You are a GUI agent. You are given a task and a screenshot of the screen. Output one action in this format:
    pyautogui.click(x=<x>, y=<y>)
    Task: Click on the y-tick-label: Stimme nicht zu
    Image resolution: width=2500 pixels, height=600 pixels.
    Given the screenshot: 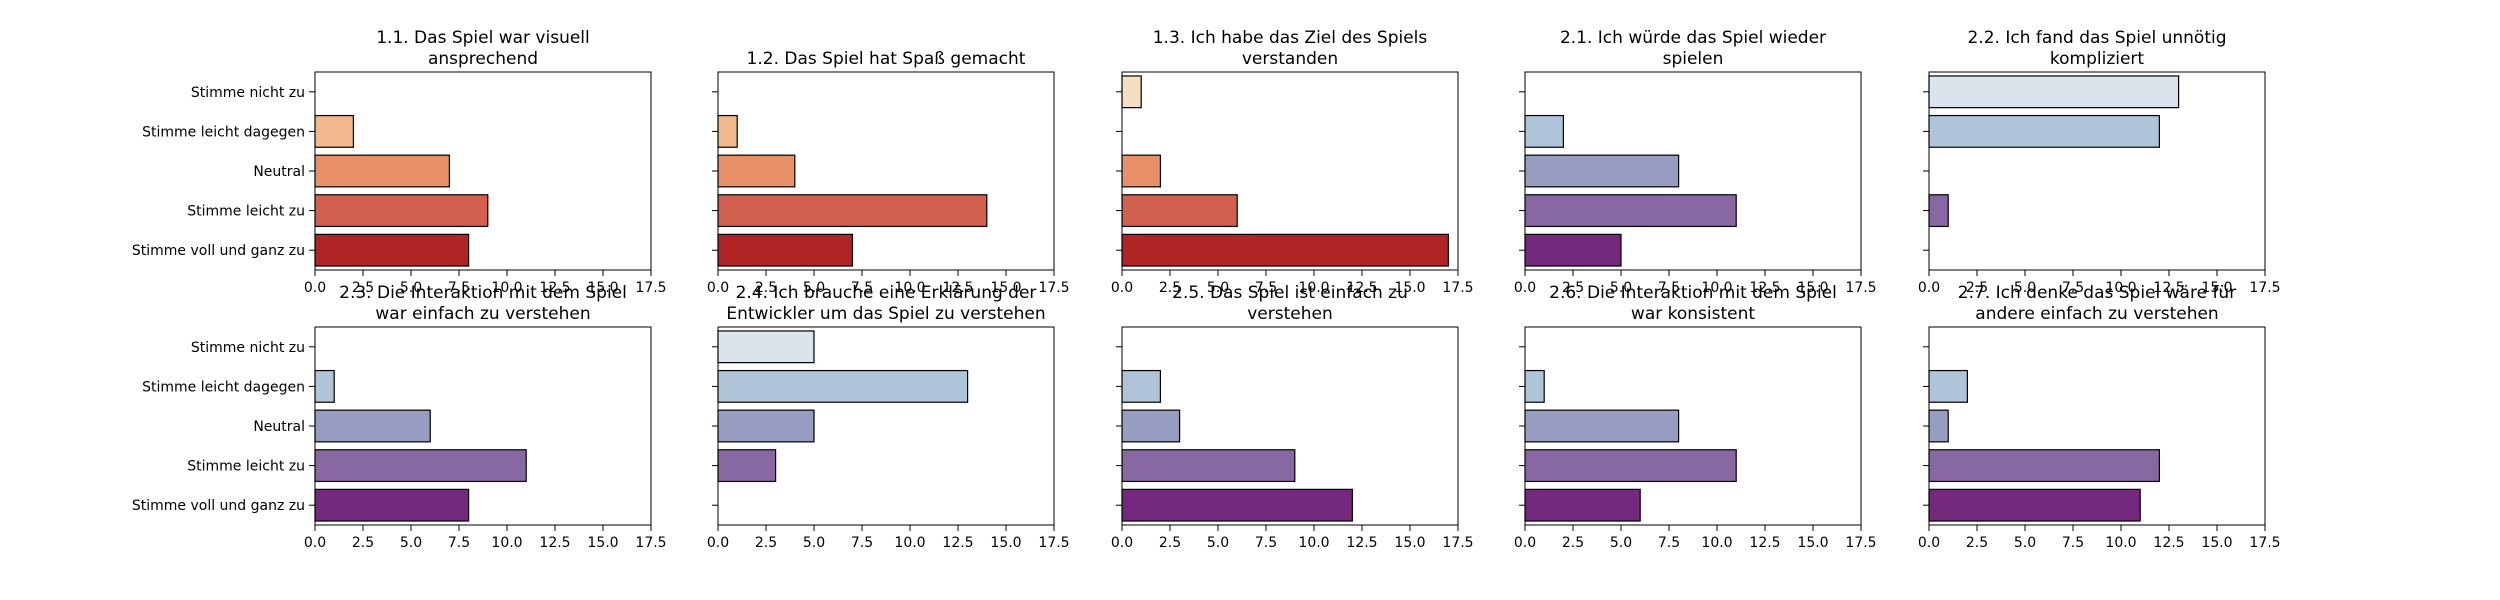 What is the action you would take?
    pyautogui.click(x=248, y=348)
    